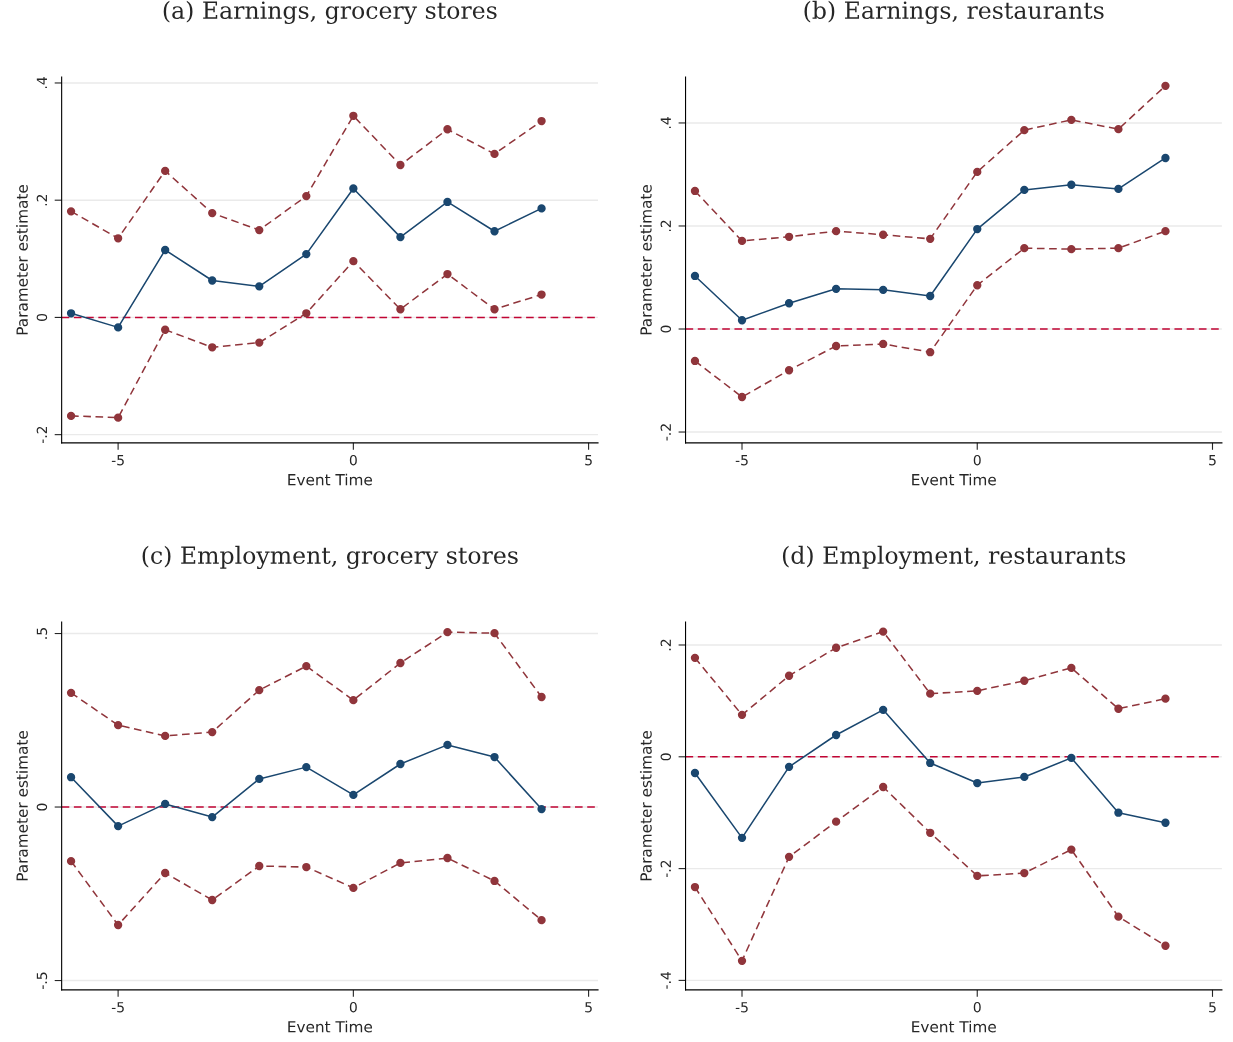 This screenshot has width=1233, height=1042. Describe the element at coordinates (977, 460) in the screenshot. I see `x-tick-label: 0` at that location.